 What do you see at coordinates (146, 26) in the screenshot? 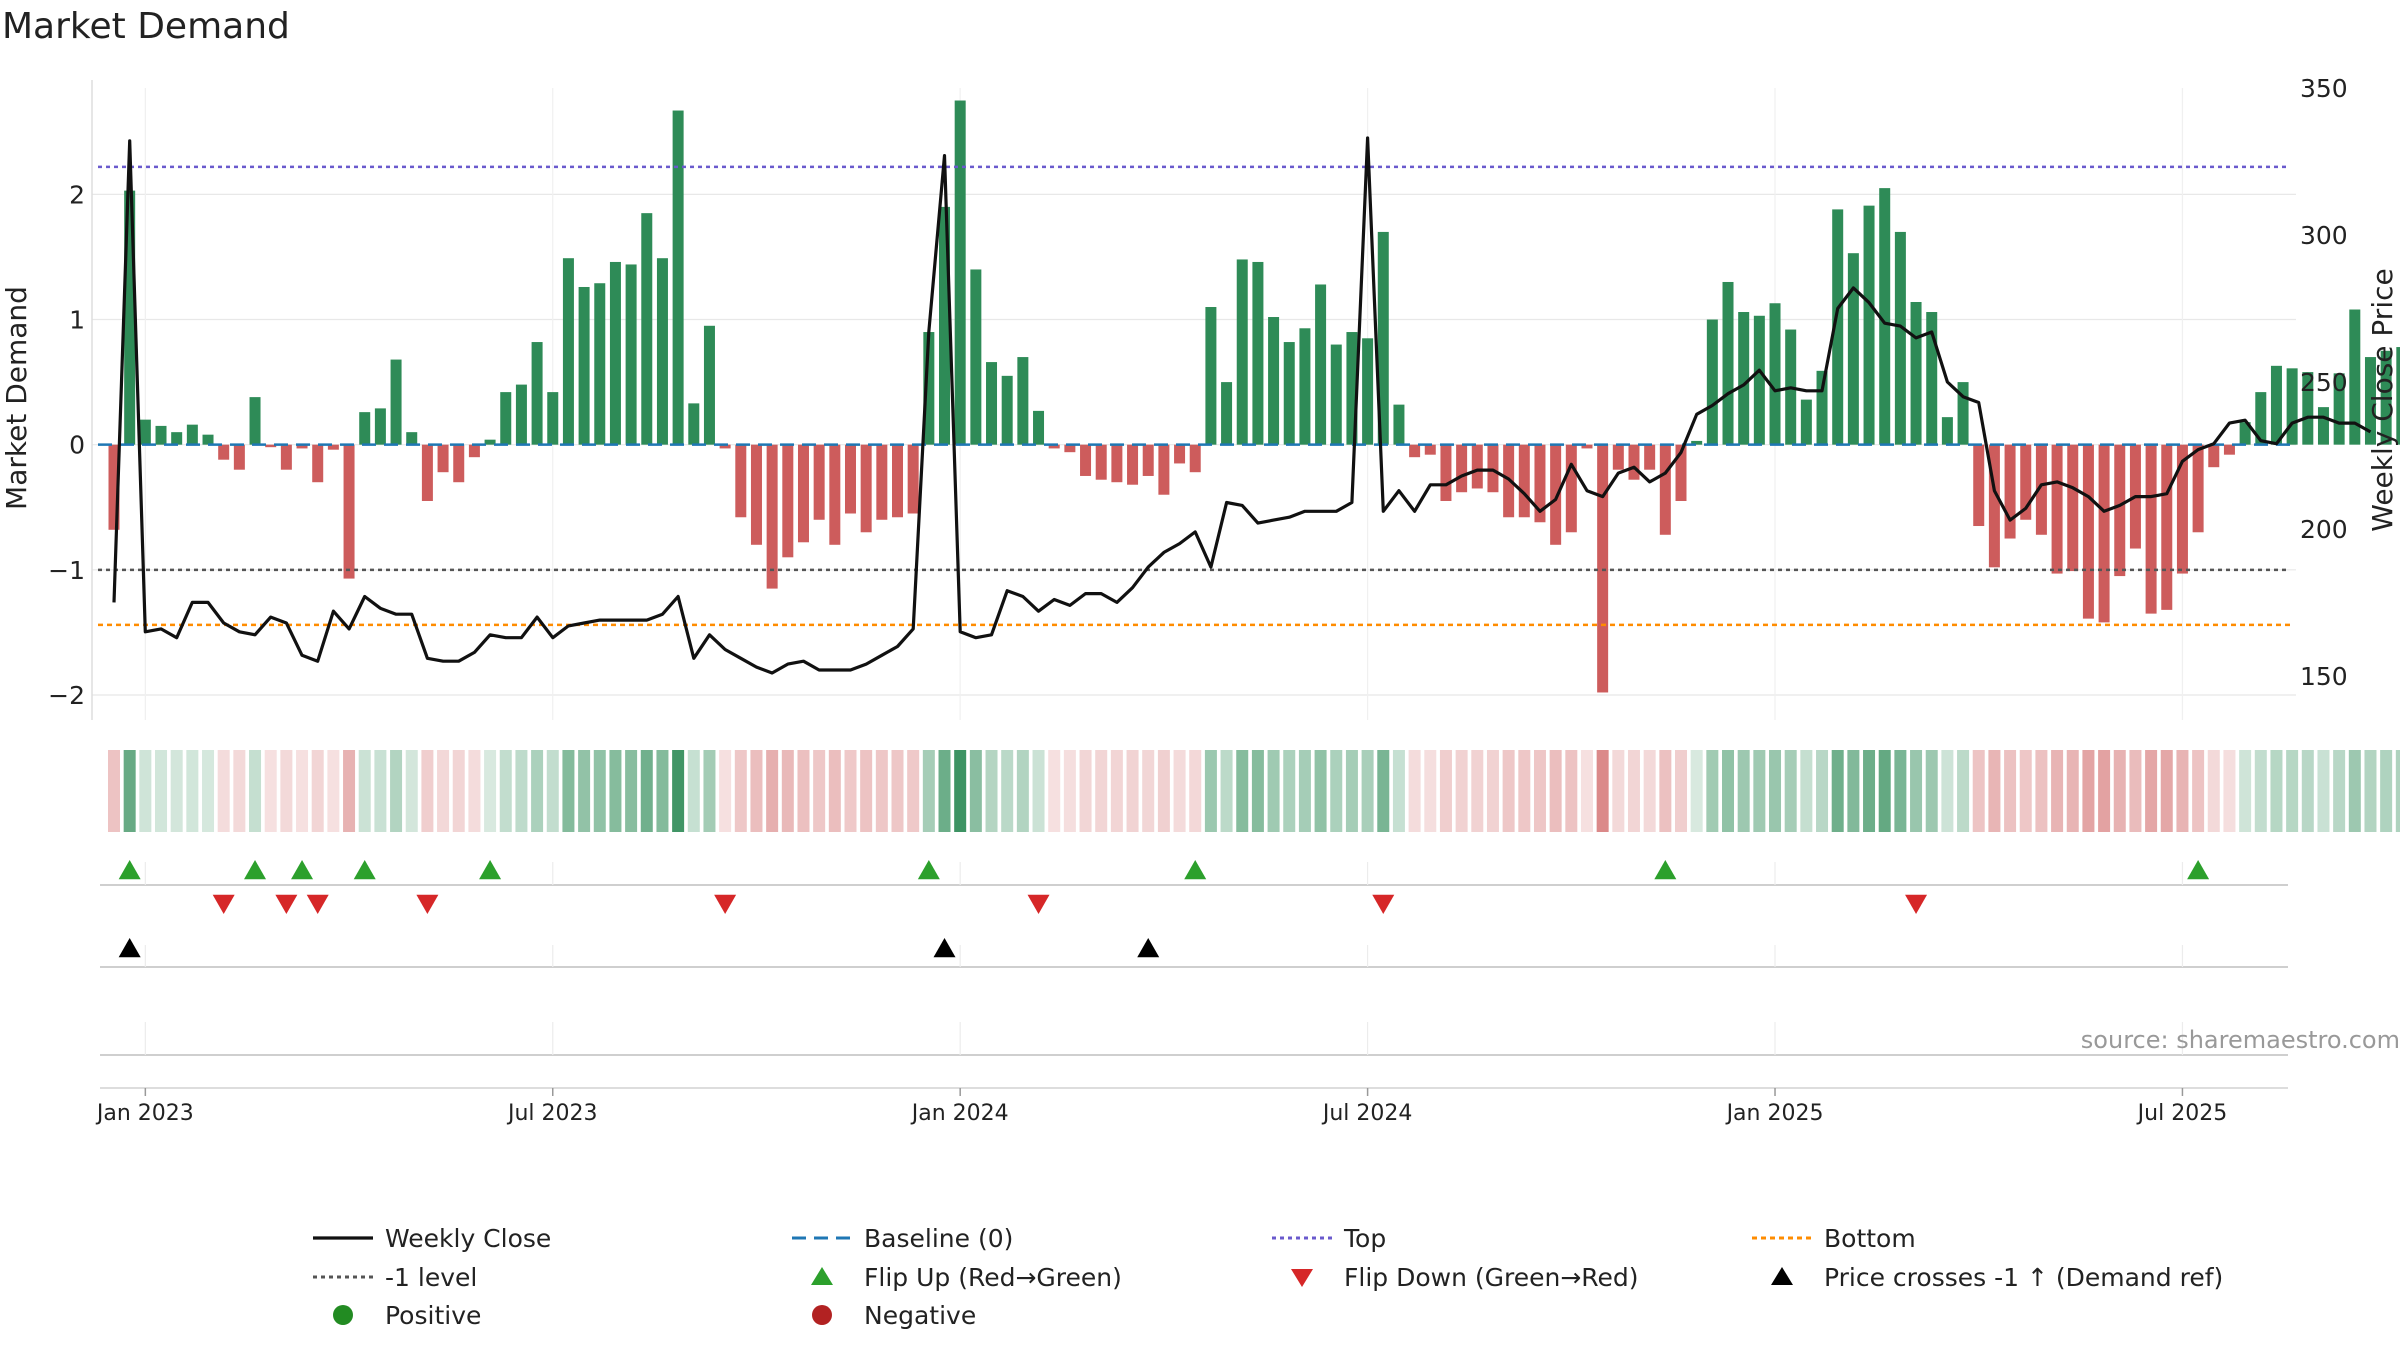
I see `chart-title: Market Demand` at bounding box center [146, 26].